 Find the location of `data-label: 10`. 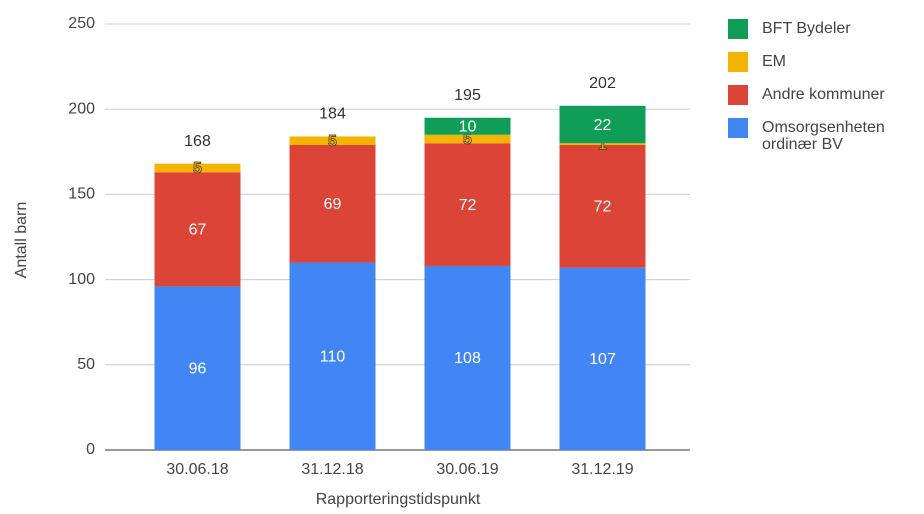

data-label: 10 is located at coordinates (468, 126).